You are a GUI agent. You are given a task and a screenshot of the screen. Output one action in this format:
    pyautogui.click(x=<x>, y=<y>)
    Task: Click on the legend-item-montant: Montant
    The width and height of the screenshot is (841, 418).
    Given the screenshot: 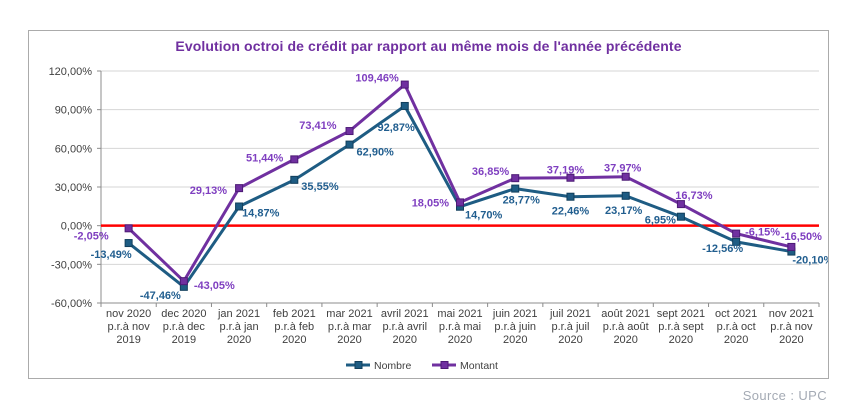 What is the action you would take?
    pyautogui.click(x=465, y=366)
    